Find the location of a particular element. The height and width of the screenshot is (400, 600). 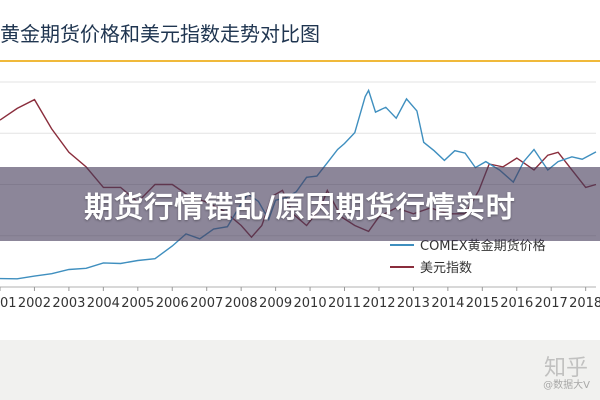

x-tick-label: 2007 is located at coordinates (206, 303).